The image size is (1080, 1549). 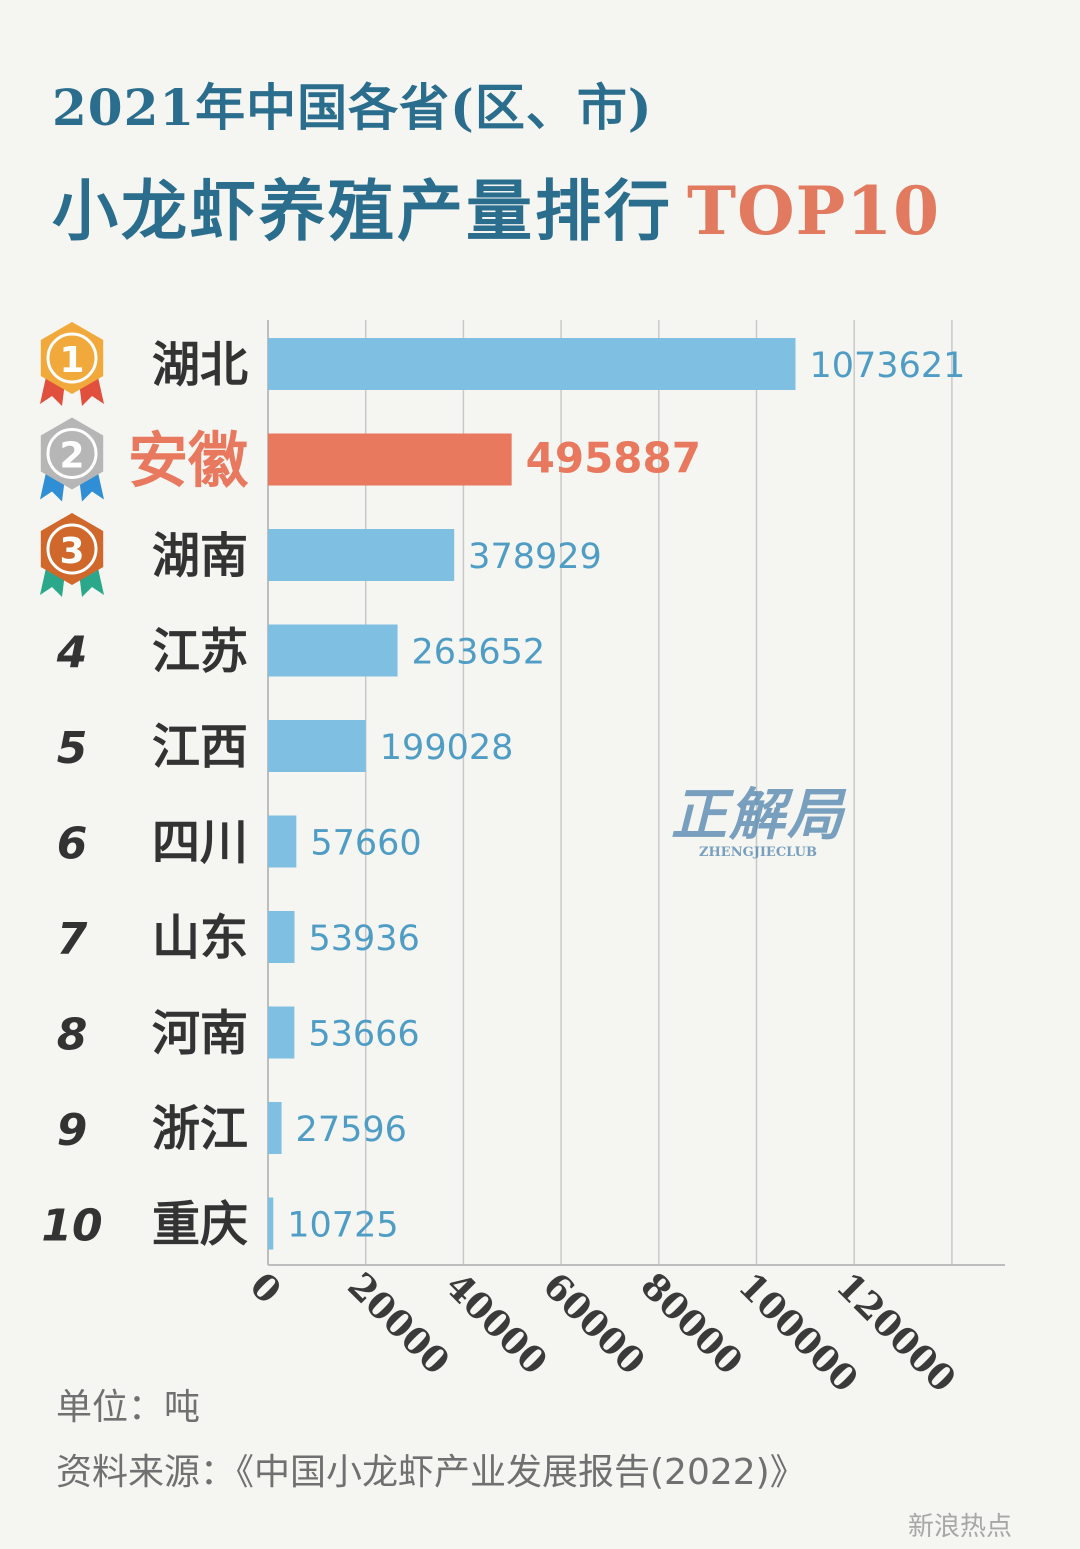 I want to click on bar-value-label: 53666, so click(x=363, y=1035).